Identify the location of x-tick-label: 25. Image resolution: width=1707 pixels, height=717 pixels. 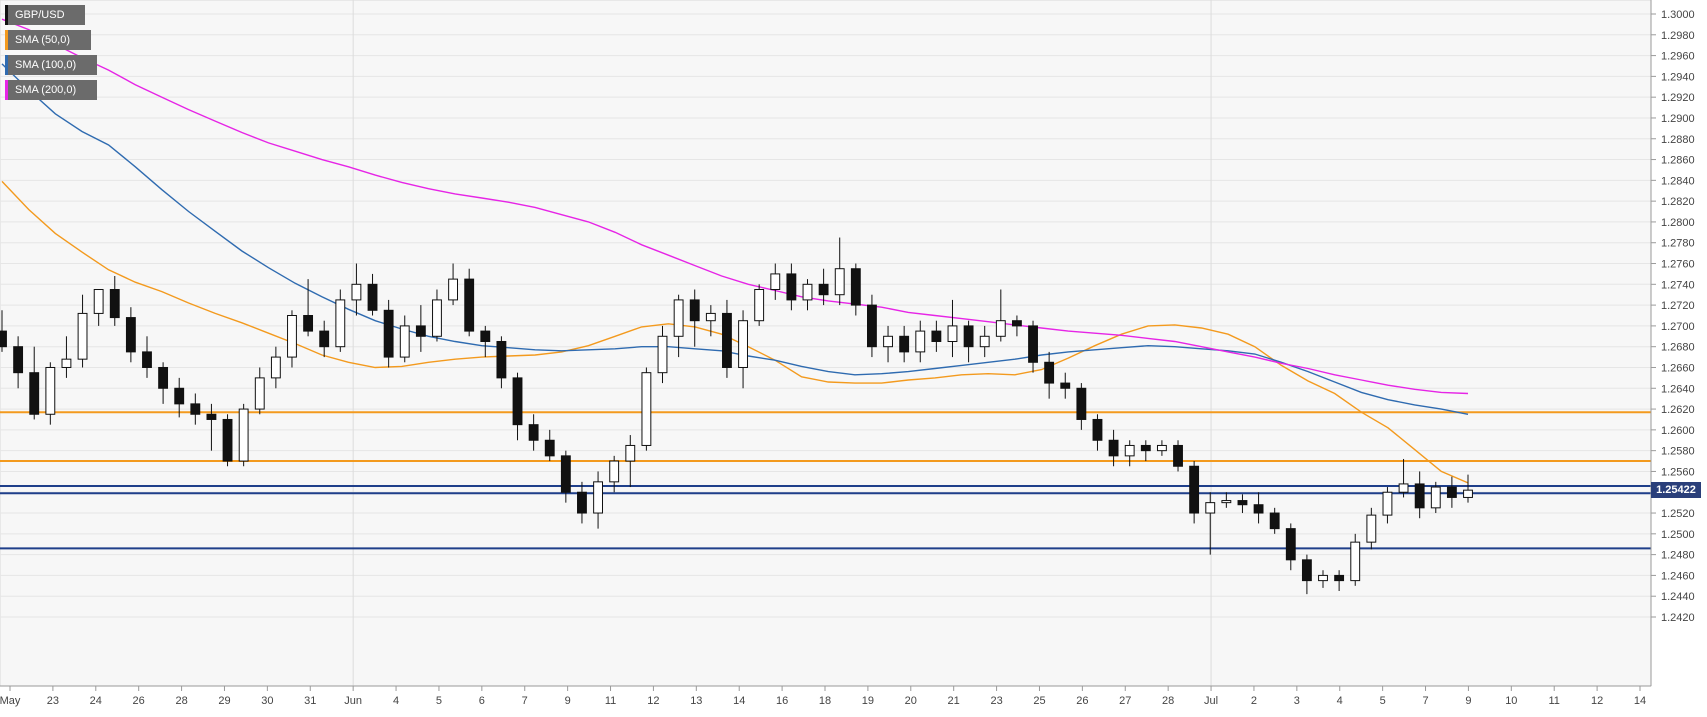
(1039, 701).